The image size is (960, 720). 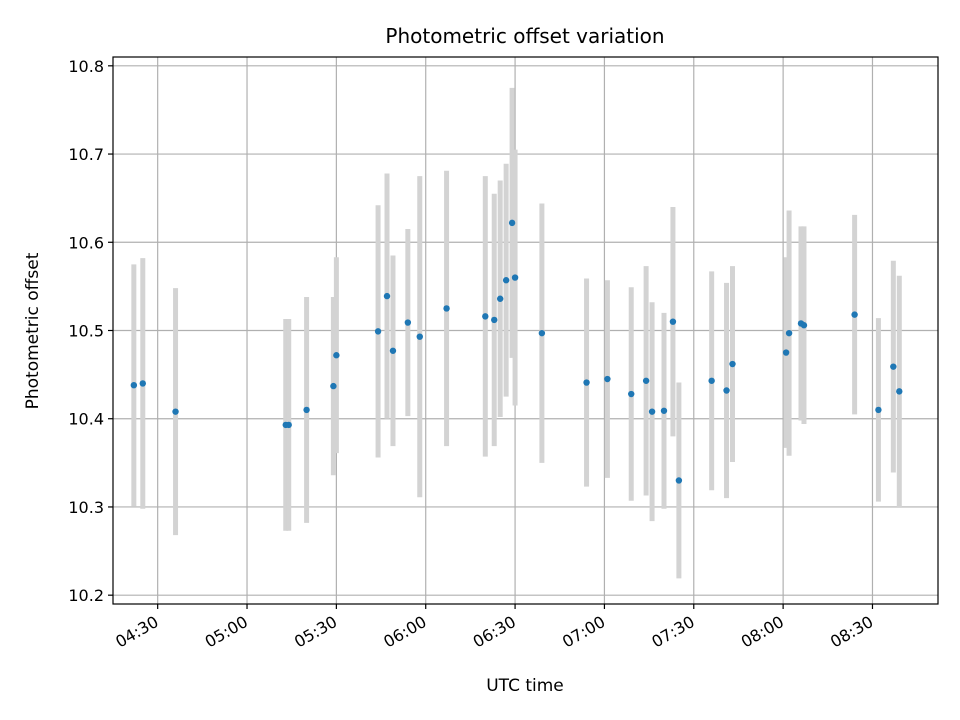 I want to click on y-tick-label: 10.7, so click(x=86, y=154).